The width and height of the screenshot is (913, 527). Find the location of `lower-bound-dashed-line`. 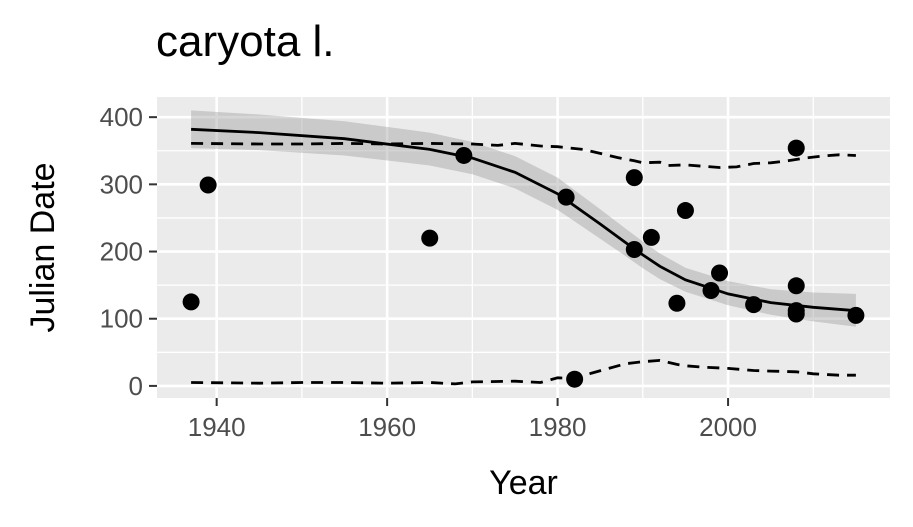

lower-bound-dashed-line is located at coordinates (523, 372).